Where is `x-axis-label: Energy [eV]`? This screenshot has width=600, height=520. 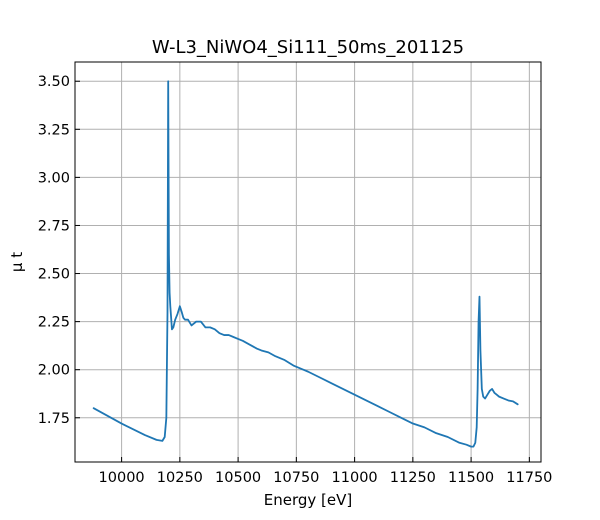 x-axis-label: Energy [eV] is located at coordinates (308, 500).